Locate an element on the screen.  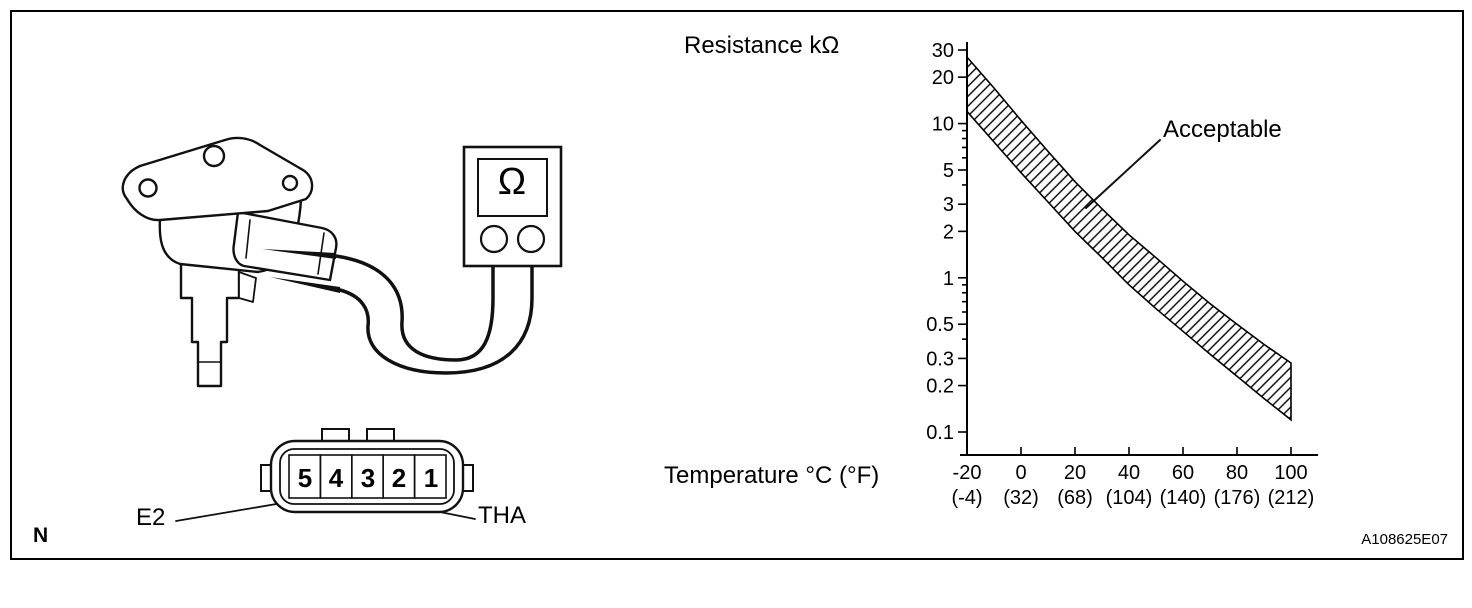
ohm-symbol: Ω is located at coordinates (512, 182).